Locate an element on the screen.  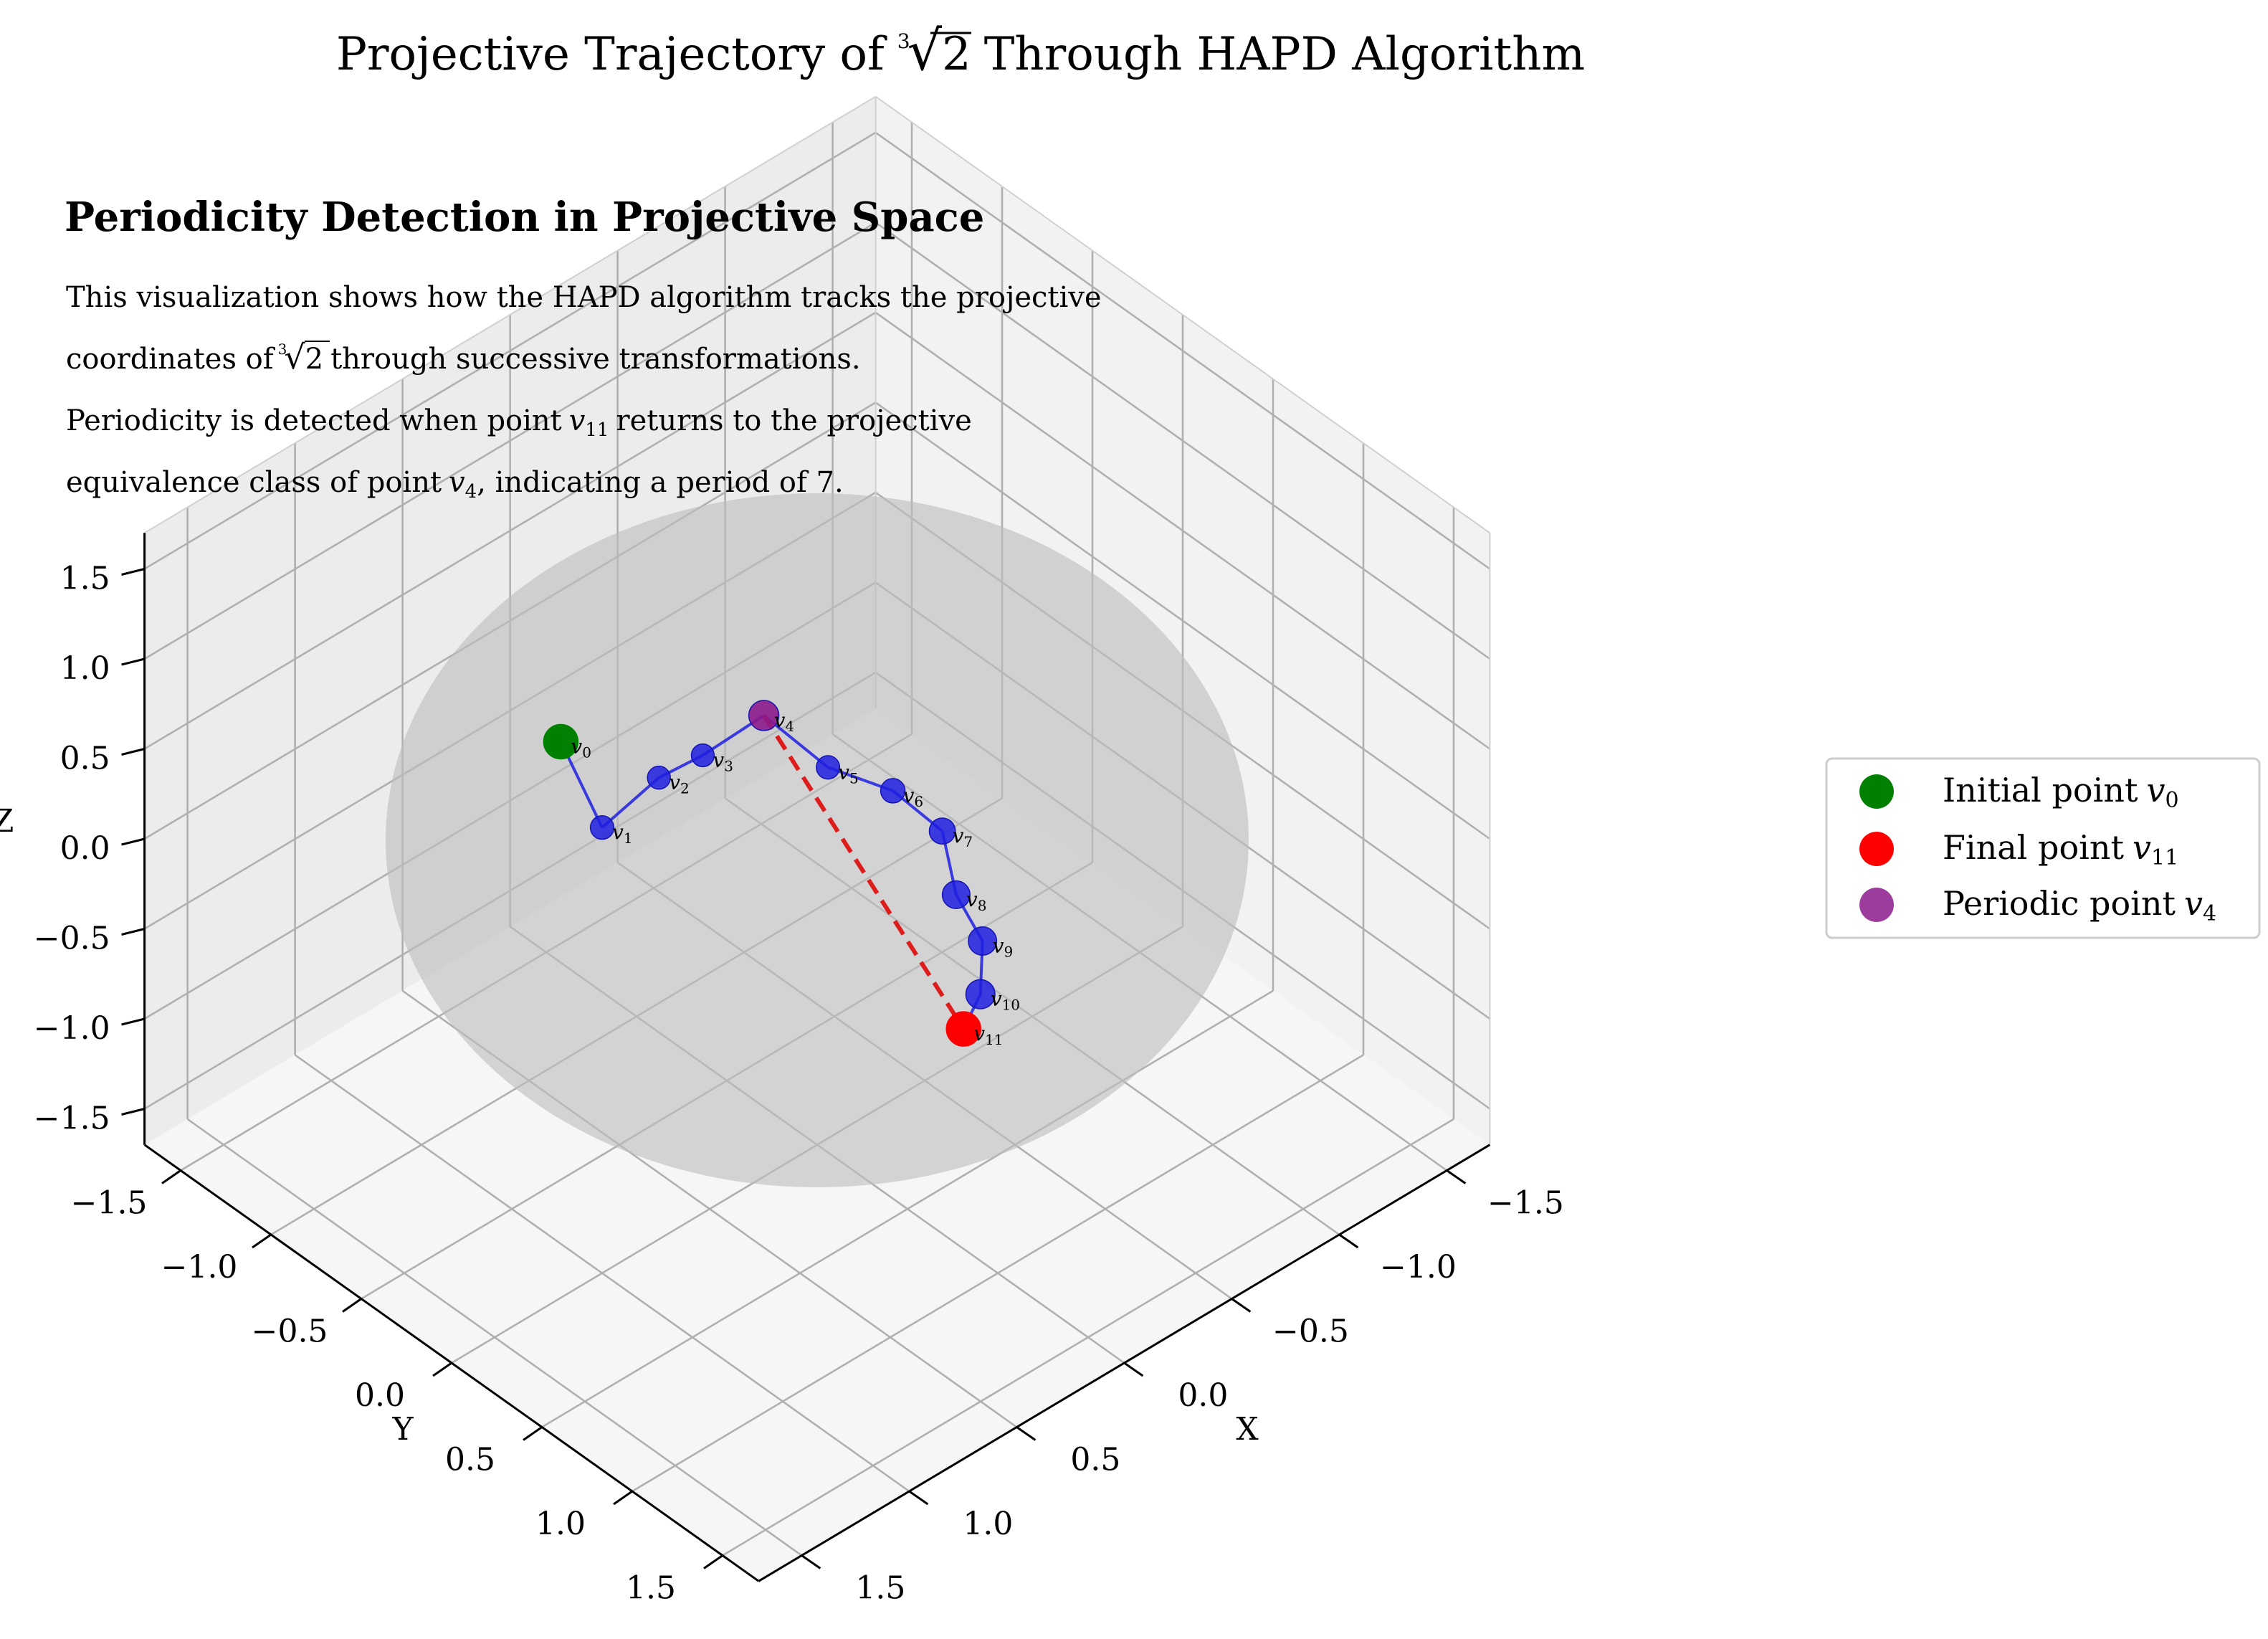
trajectory-point-label: v7 is located at coordinates (963, 837).